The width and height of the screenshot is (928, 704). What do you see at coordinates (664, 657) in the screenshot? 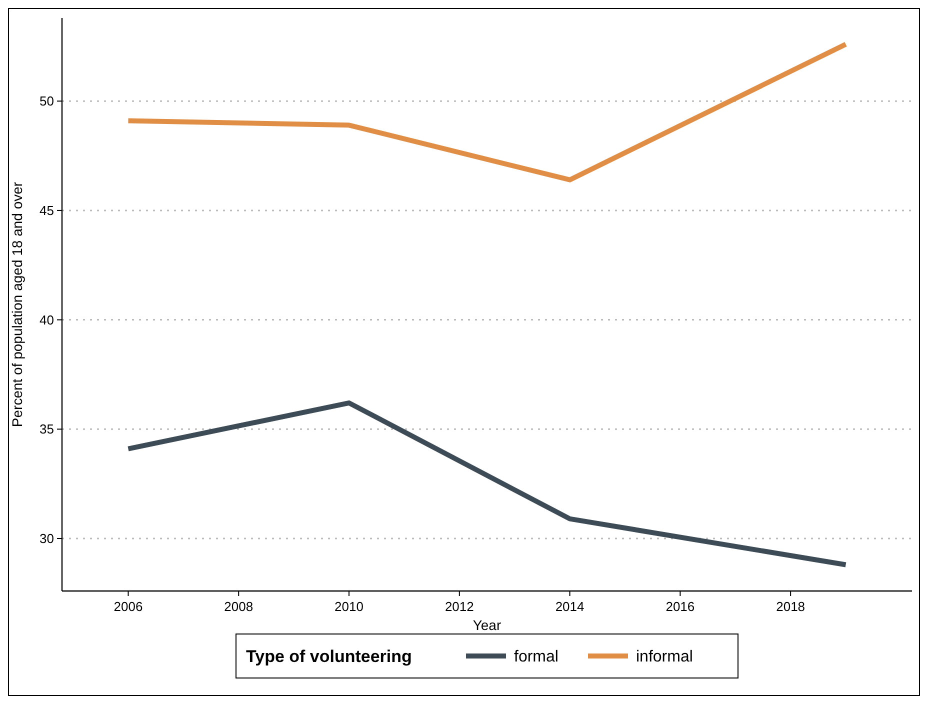
I see `legend-label: informal` at bounding box center [664, 657].